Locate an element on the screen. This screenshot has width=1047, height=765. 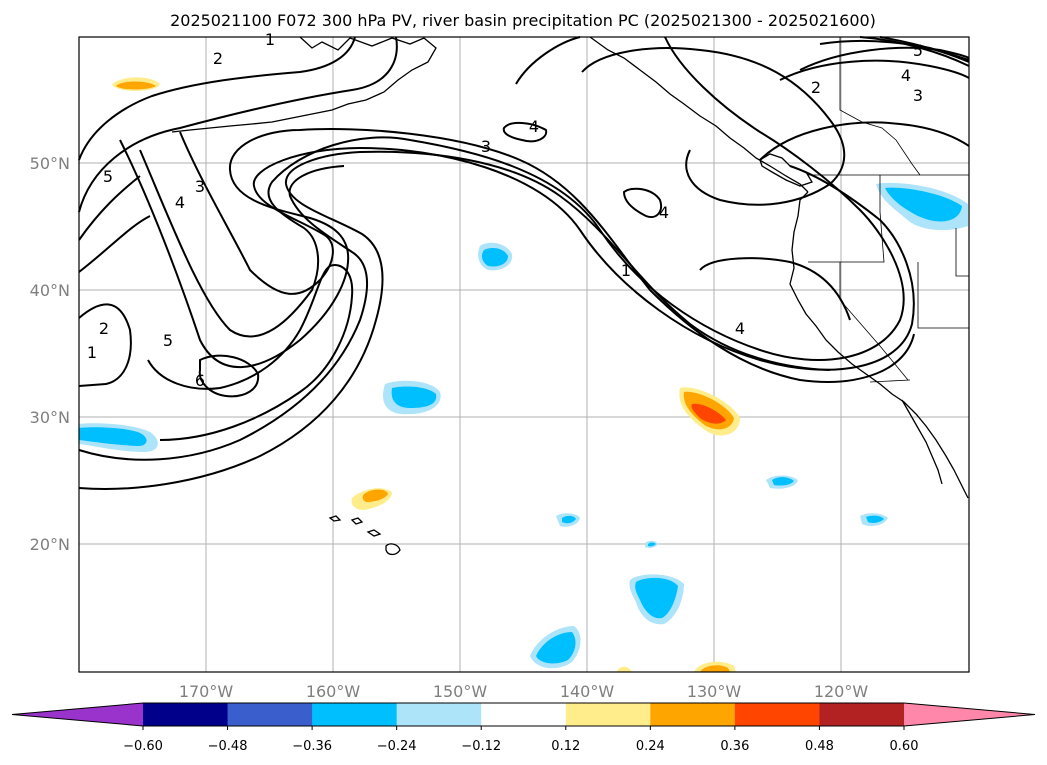
lat-label-20n: 20°N is located at coordinates (50, 544).